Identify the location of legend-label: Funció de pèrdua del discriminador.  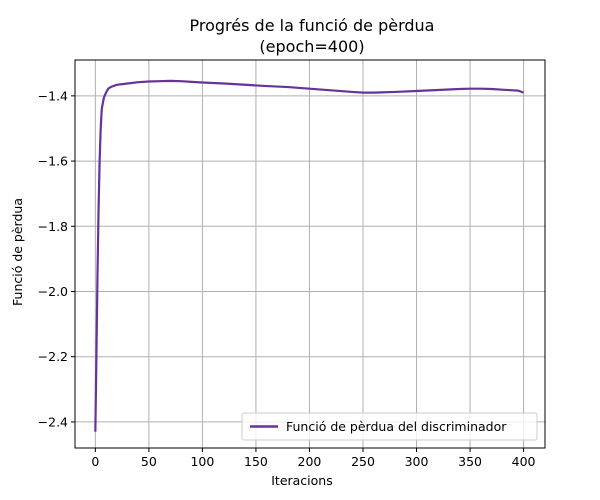
(396, 426).